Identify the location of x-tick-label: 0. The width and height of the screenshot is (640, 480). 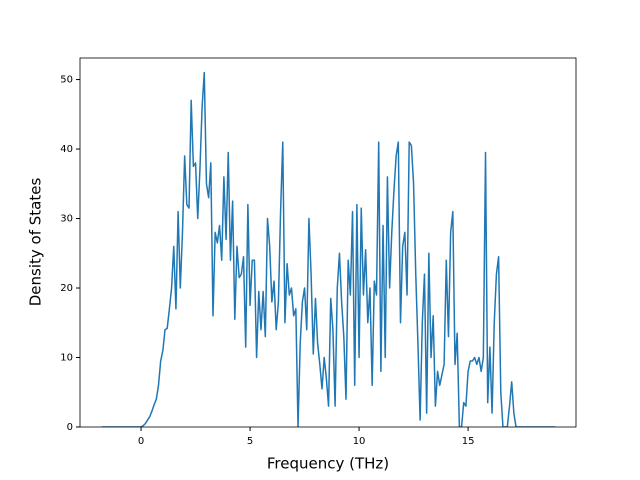
(141, 441).